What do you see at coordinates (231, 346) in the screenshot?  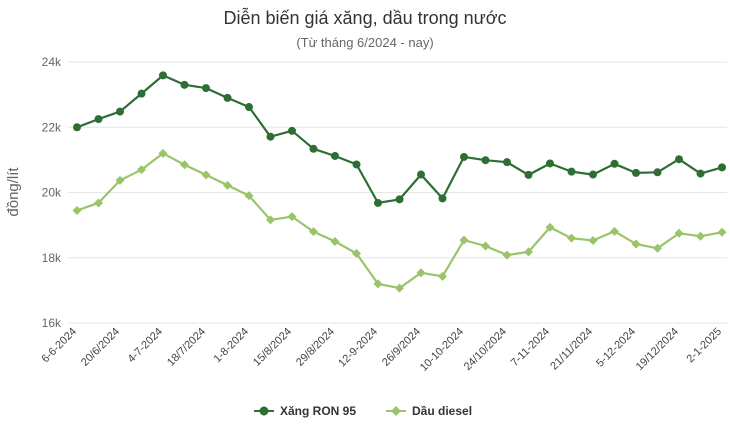 I see `x-tick-label: 1-8-2024` at bounding box center [231, 346].